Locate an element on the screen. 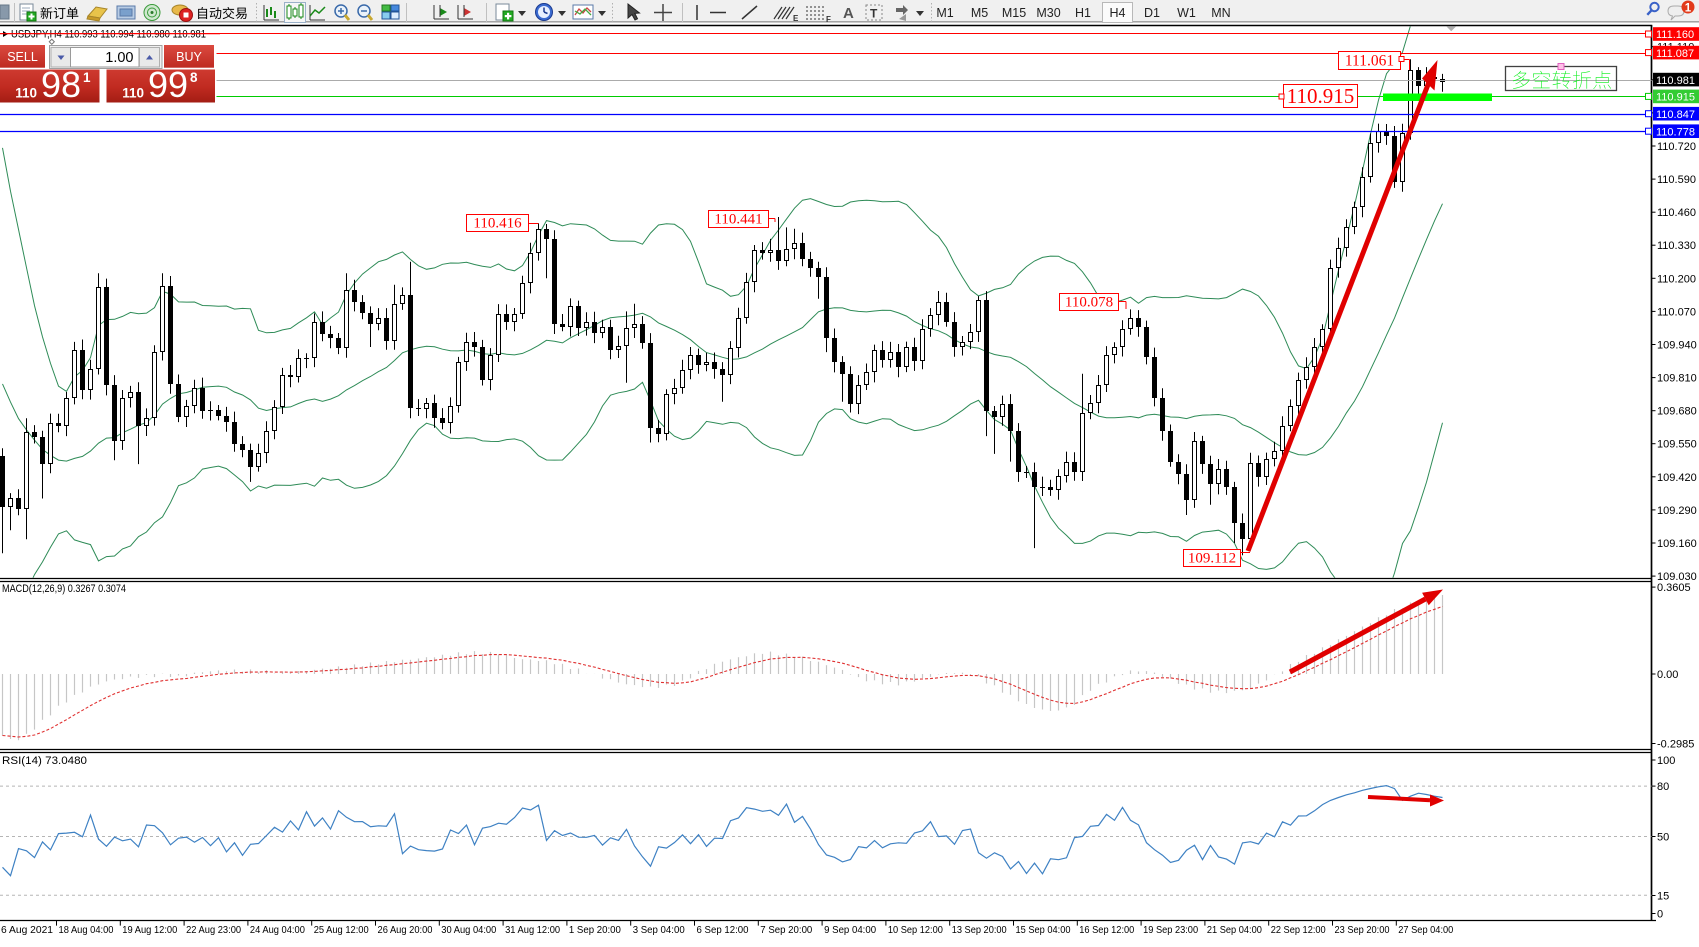 The width and height of the screenshot is (1699, 947). svg-text: MN is located at coordinates (1220, 13).